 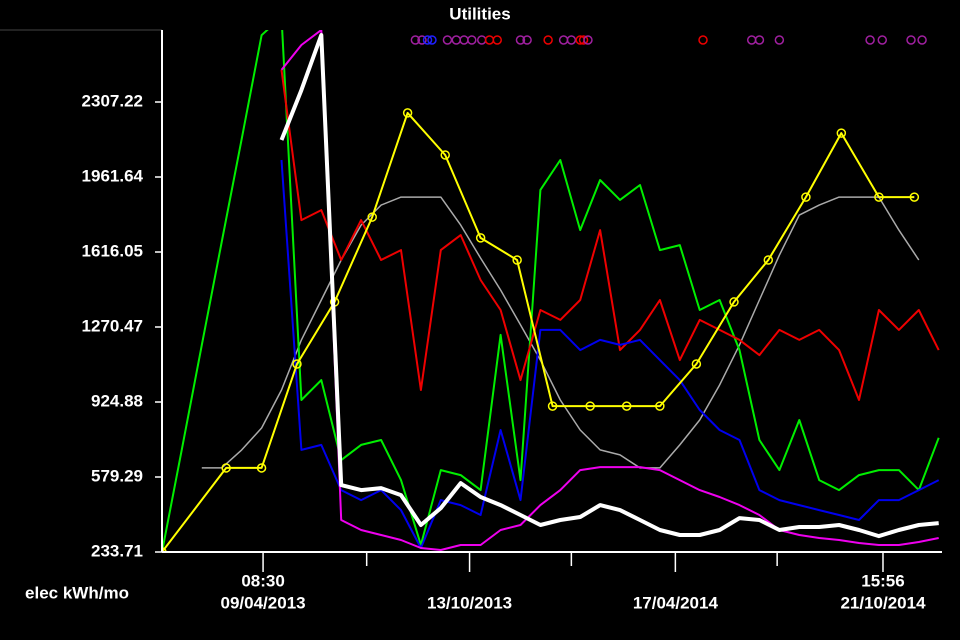 I want to click on y-axis-label: elec kWh/mo, so click(x=77, y=592).